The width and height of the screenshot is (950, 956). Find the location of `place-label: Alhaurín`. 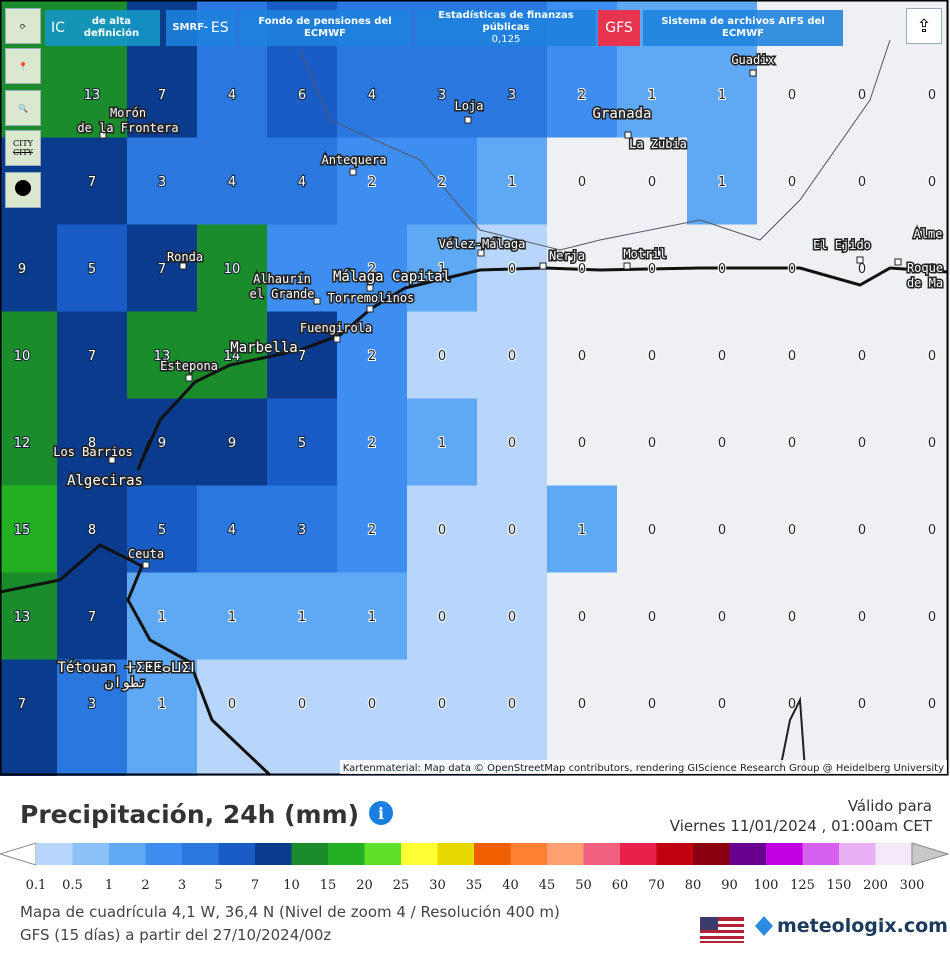

place-label: Alhaurín is located at coordinates (282, 279).